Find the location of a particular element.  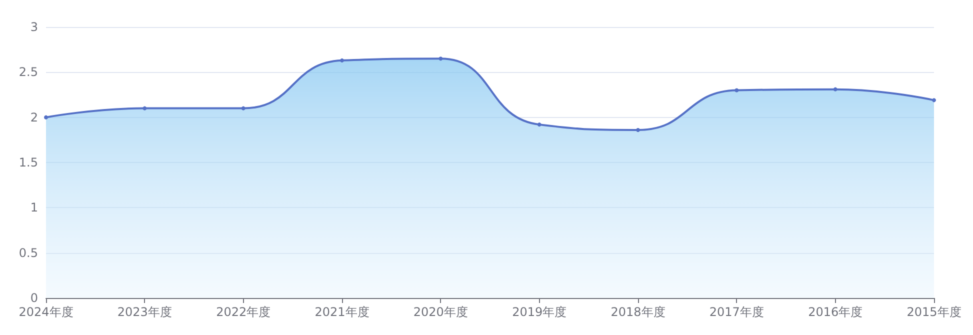

x-tick-label: 2023年度 is located at coordinates (144, 312).